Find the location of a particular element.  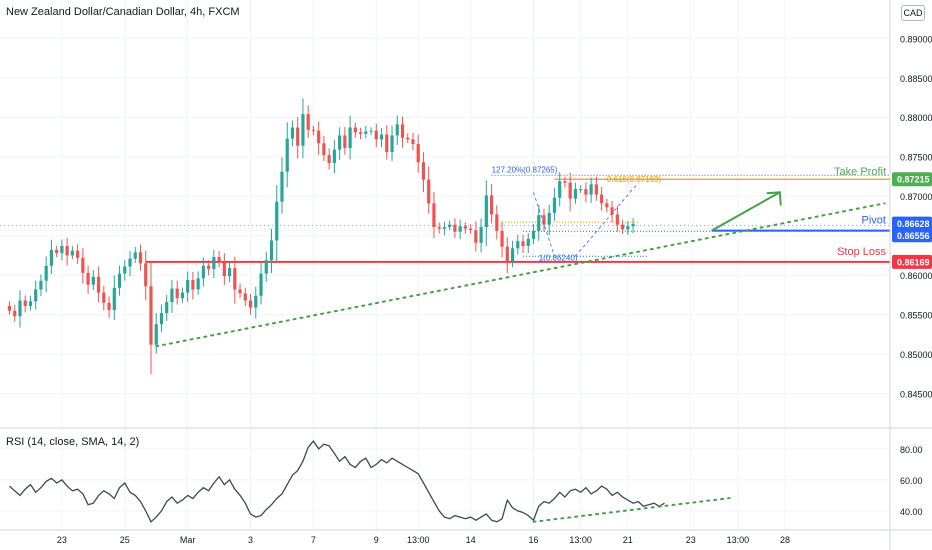

time-tick-label: 3 is located at coordinates (250, 540).